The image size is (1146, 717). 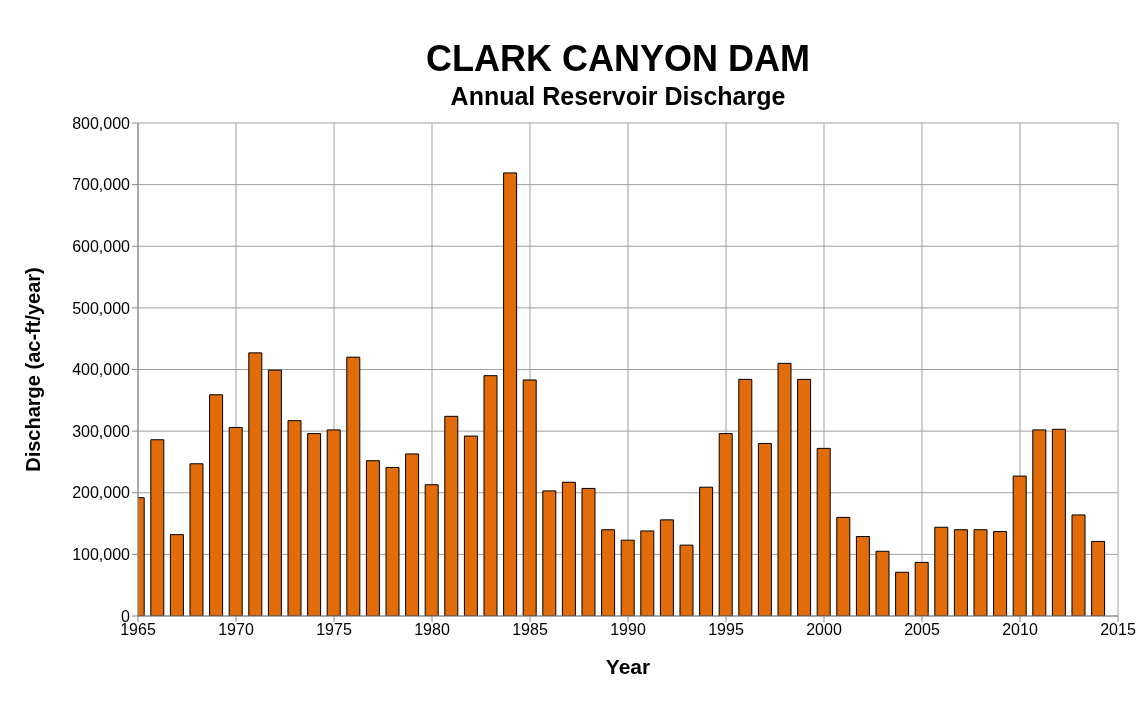 I want to click on x-tick-label: 1970, so click(x=236, y=630).